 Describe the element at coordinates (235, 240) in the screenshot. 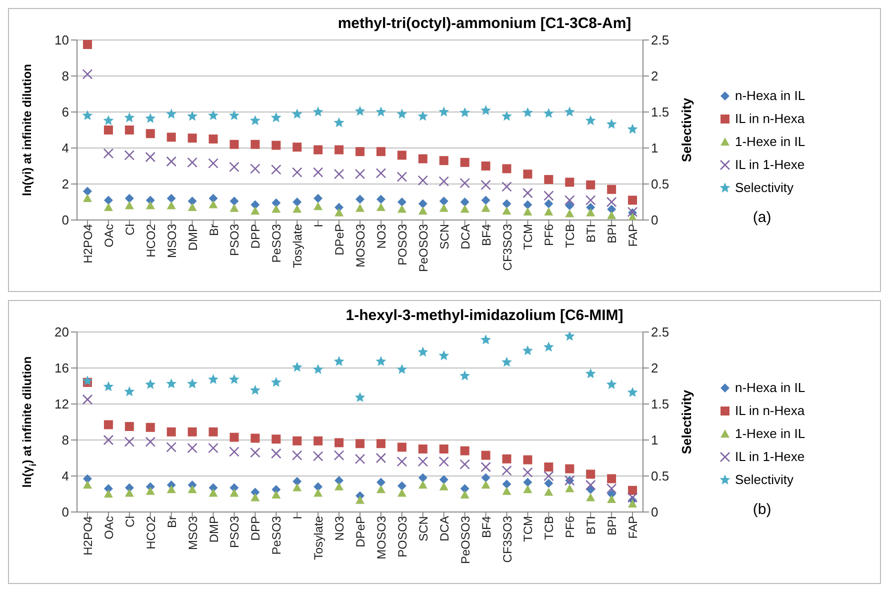

I see `x-tick-label: PSO3` at that location.